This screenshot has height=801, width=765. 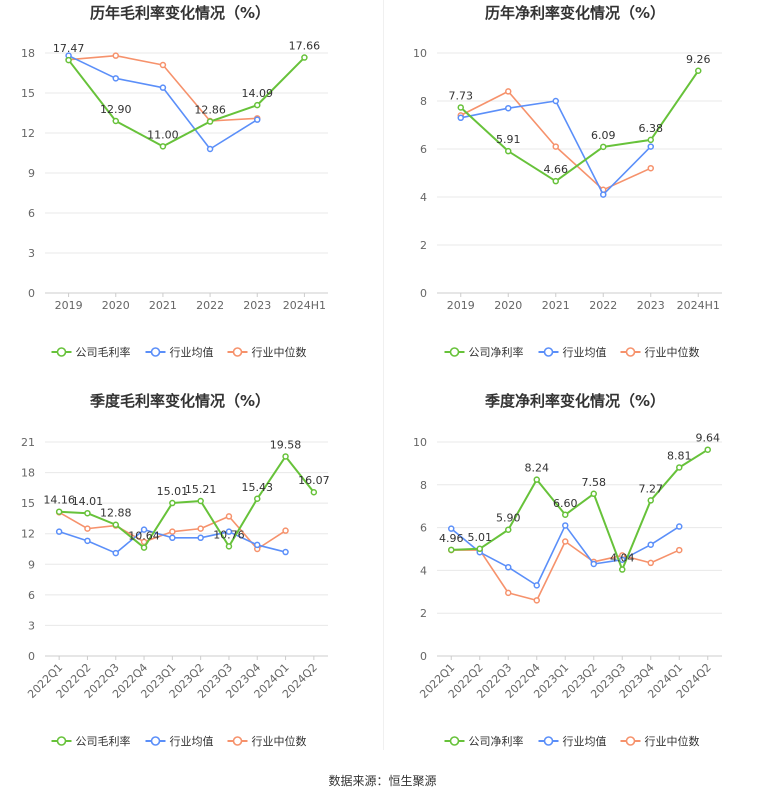 I want to click on y-tick-label: 18, so click(x=28, y=53).